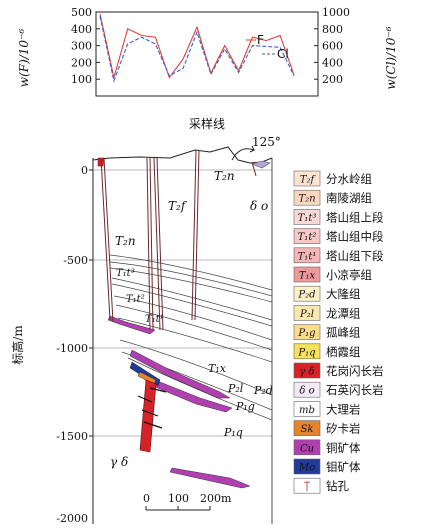 This screenshot has width=421, height=530. Describe the element at coordinates (338, 217) in the screenshot. I see `legend-item: T₁t³ 塔山组上段` at that location.